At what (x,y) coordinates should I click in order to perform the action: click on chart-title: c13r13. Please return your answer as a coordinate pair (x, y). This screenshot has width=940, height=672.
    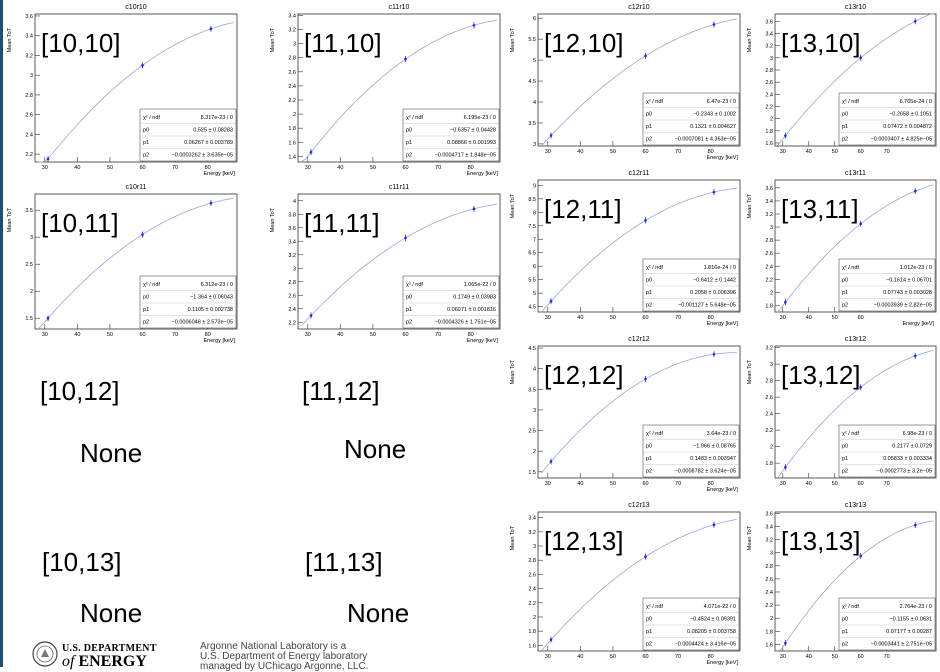
    Looking at the image, I should click on (856, 505).